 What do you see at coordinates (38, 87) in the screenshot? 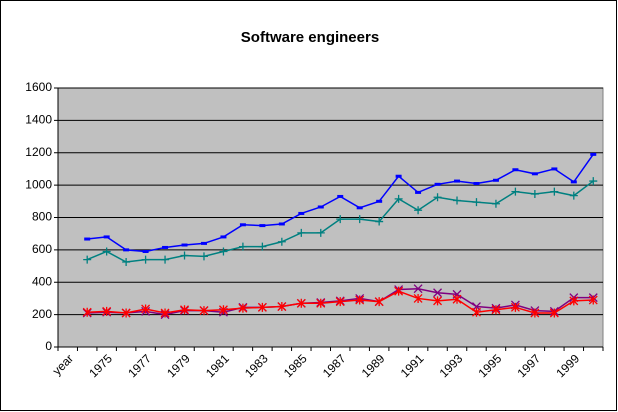
I see `y-tick-label: 1600` at bounding box center [38, 87].